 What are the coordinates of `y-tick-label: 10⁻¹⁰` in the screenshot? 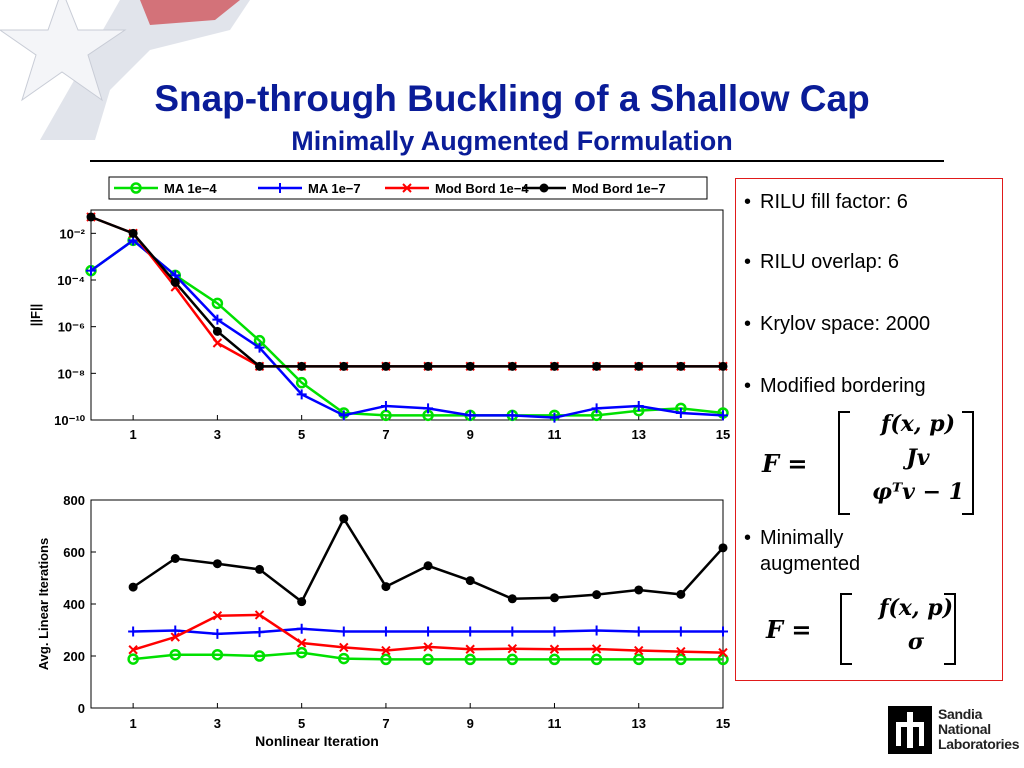 It's located at (70, 420).